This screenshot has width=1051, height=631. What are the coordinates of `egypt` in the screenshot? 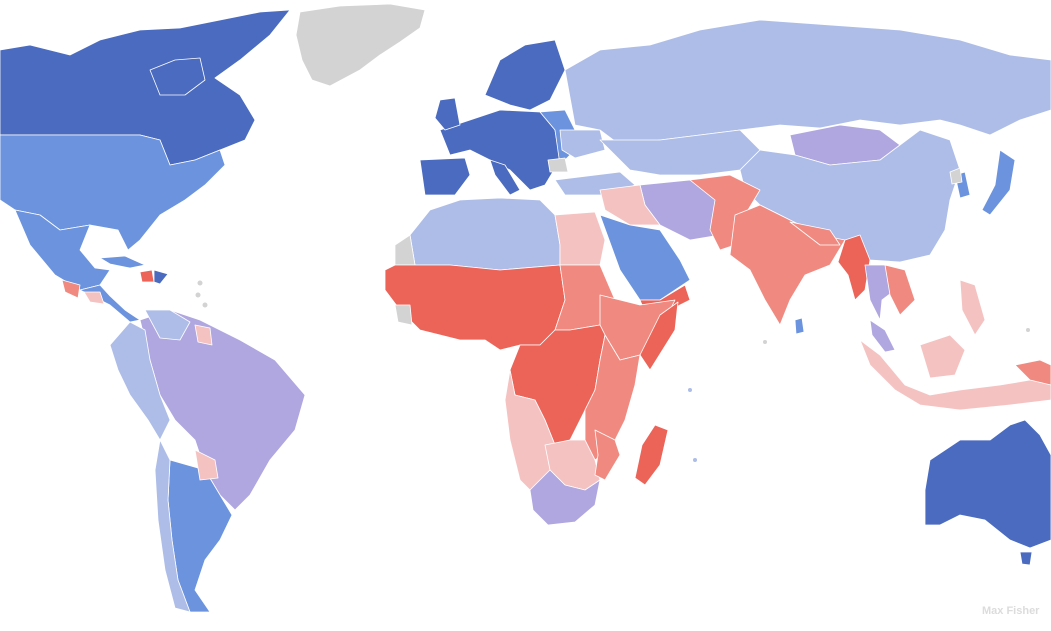 It's located at (580, 238).